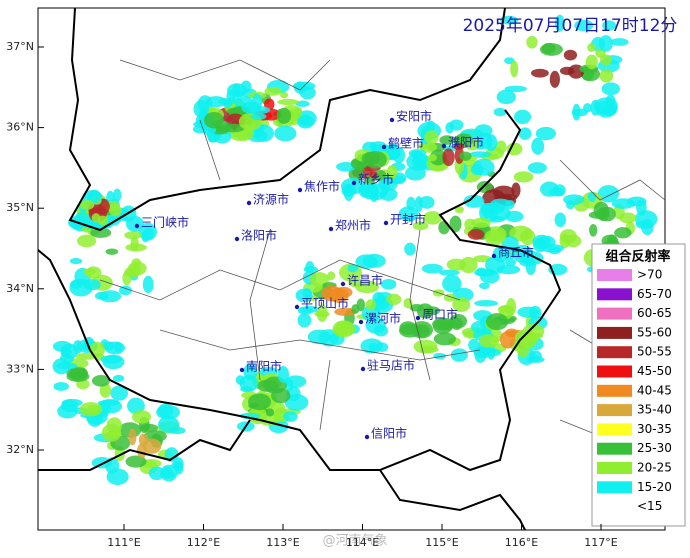  I want to click on lon-tick-label: 113°E, so click(282, 542).